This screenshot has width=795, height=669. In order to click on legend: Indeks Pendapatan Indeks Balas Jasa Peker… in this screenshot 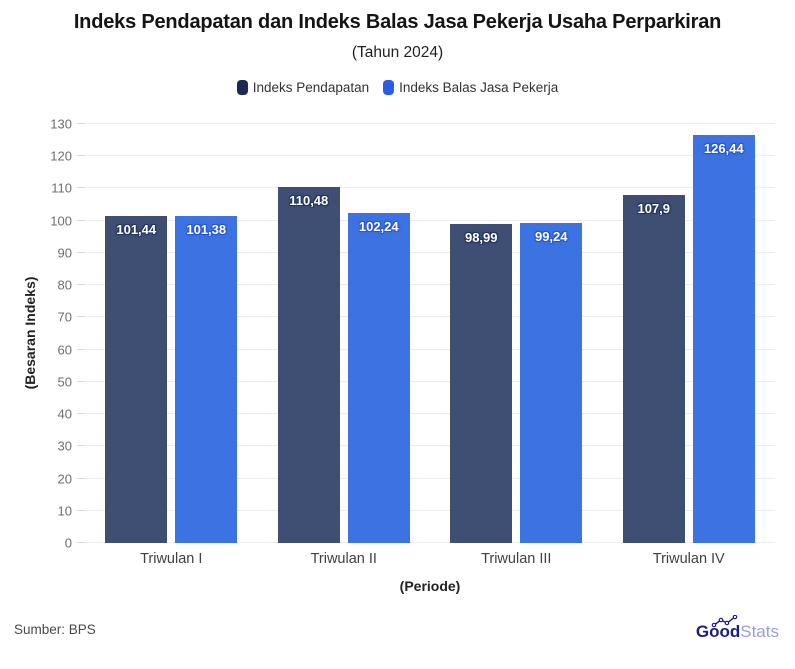, I will do `click(397, 87)`.